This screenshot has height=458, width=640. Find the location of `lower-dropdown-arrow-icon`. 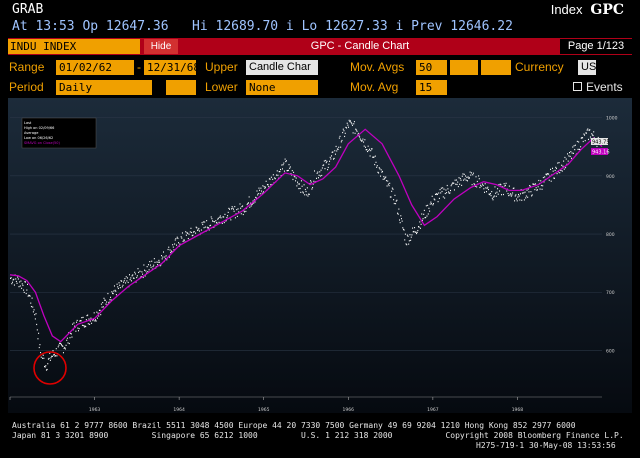

lower-dropdown-arrow-icon is located at coordinates (325, 87).